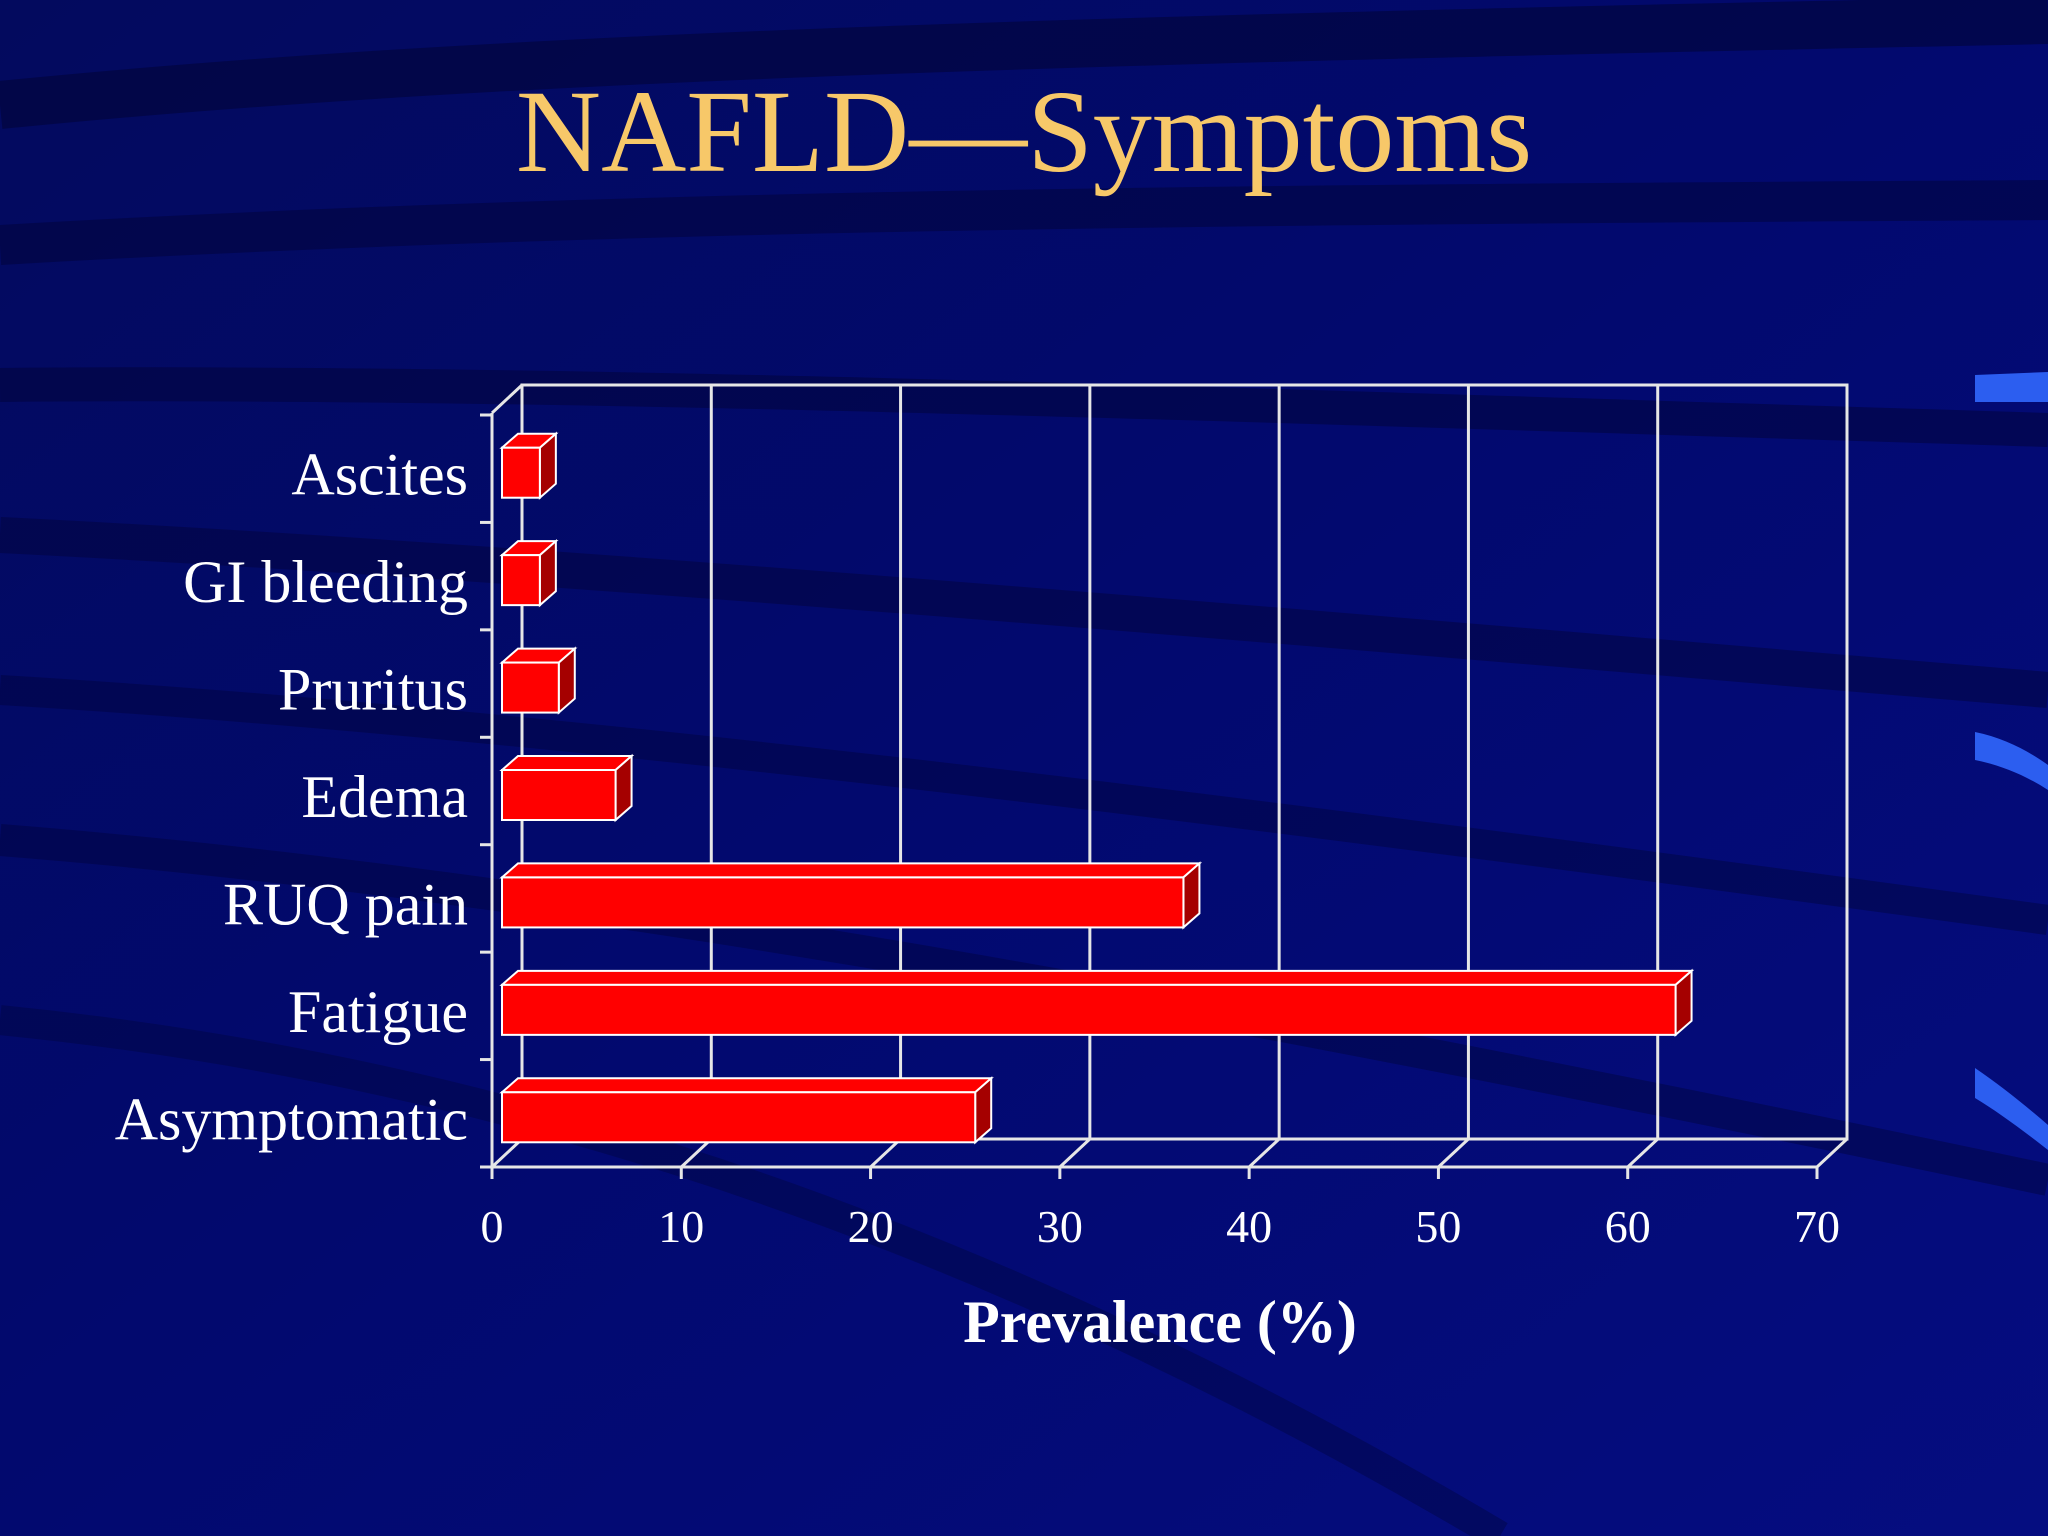 The image size is (2048, 1536). What do you see at coordinates (681, 1226) in the screenshot?
I see `x-tick-label: 10` at bounding box center [681, 1226].